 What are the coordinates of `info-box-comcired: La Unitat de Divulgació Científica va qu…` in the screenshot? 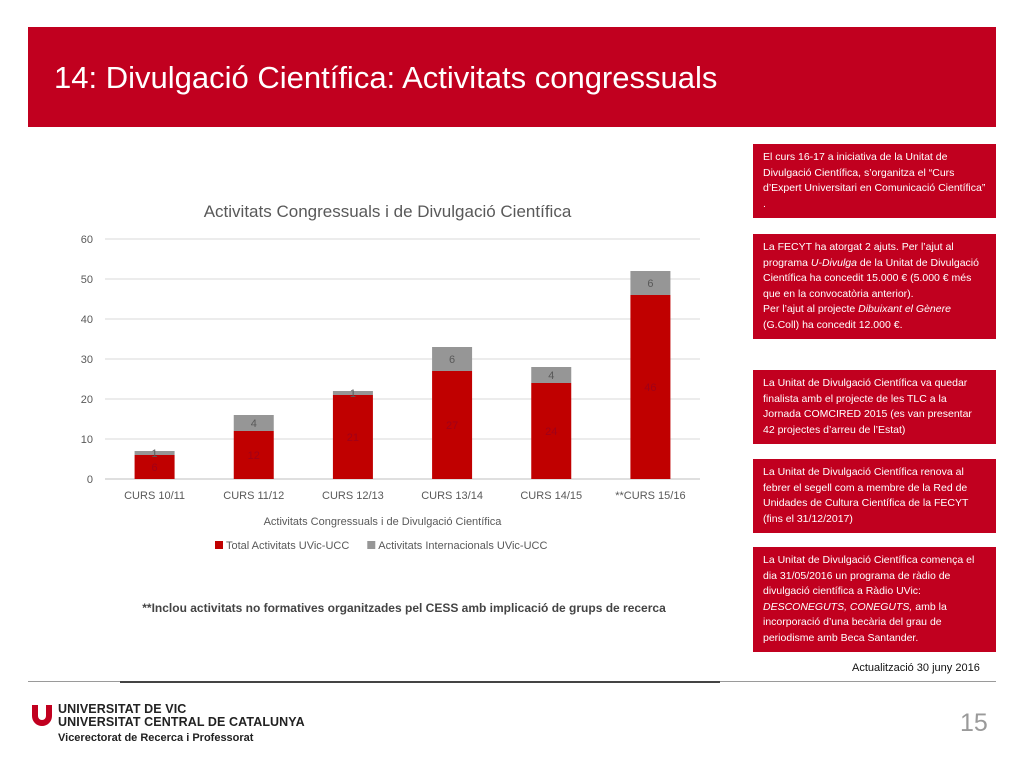 It's located at (874, 407).